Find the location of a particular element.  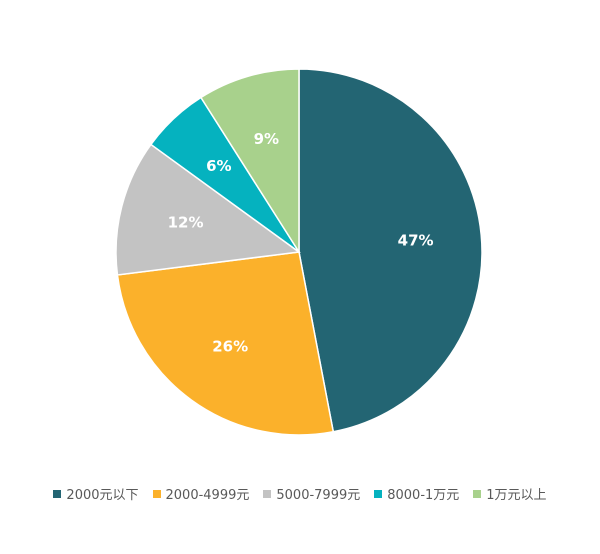

legend: 2000元以下 2000-4999元 5000-7999元 8000-1万元 1万元以上 is located at coordinates (300, 493).